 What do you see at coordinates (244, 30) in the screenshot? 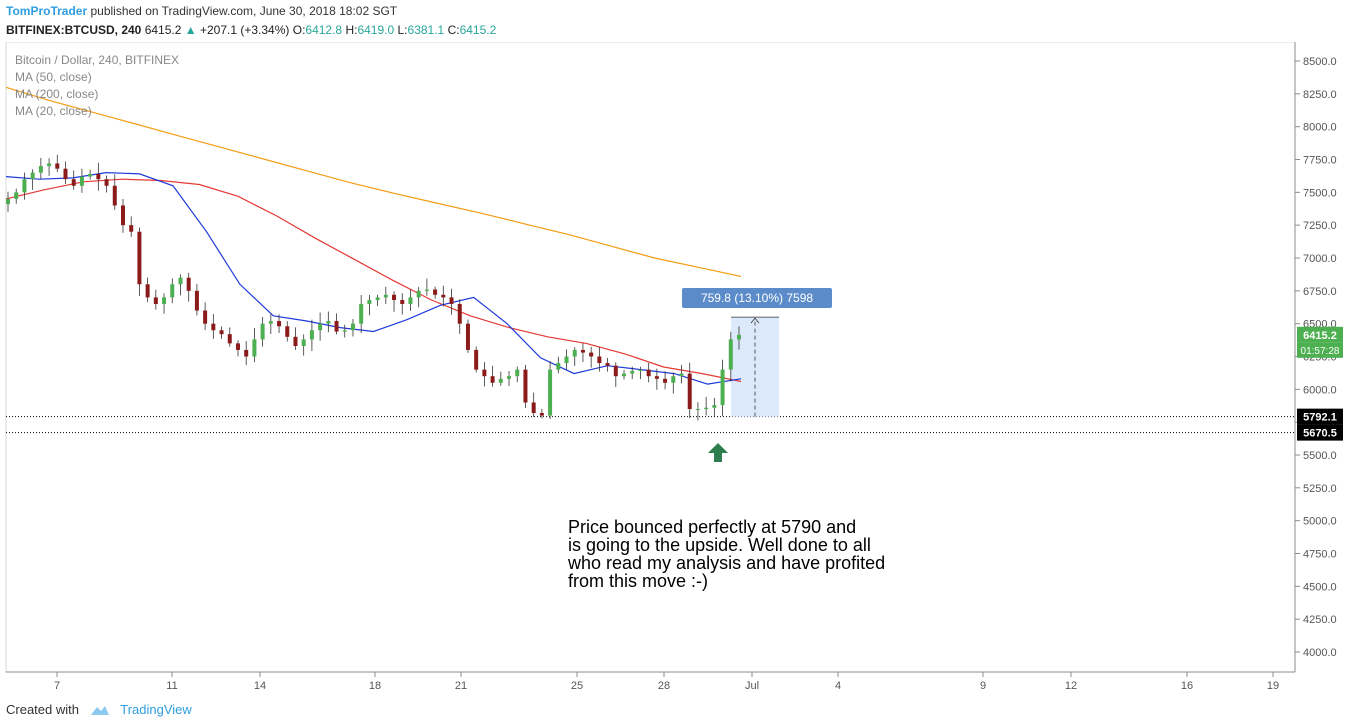
I see `price-change: +207.1 (+3.34%)` at bounding box center [244, 30].